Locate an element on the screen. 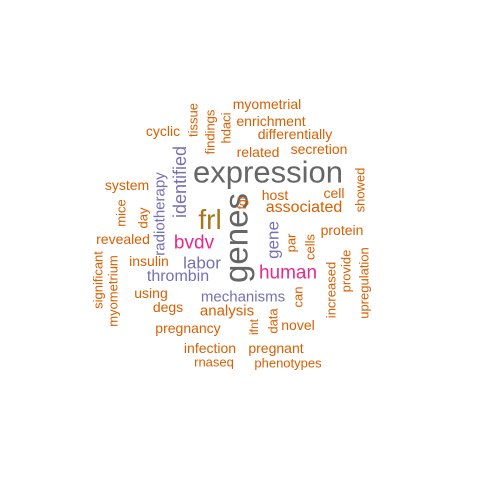 The height and width of the screenshot is (480, 480). word-ifnt: ifnt is located at coordinates (254, 327).